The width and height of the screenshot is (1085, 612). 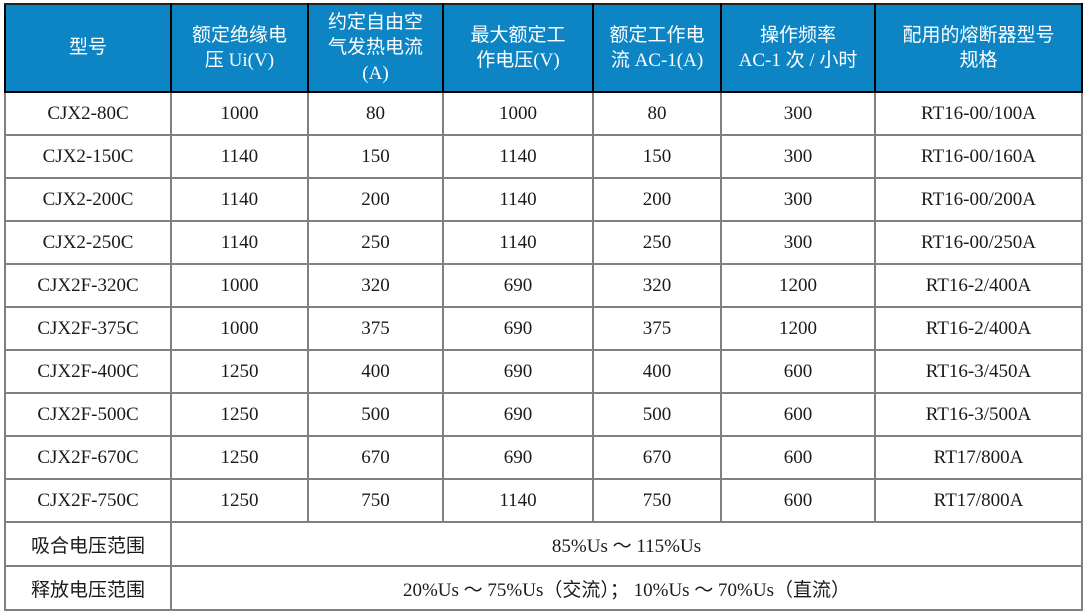 What do you see at coordinates (88, 285) in the screenshot?
I see `model-cell: CJX2F-320C` at bounding box center [88, 285].